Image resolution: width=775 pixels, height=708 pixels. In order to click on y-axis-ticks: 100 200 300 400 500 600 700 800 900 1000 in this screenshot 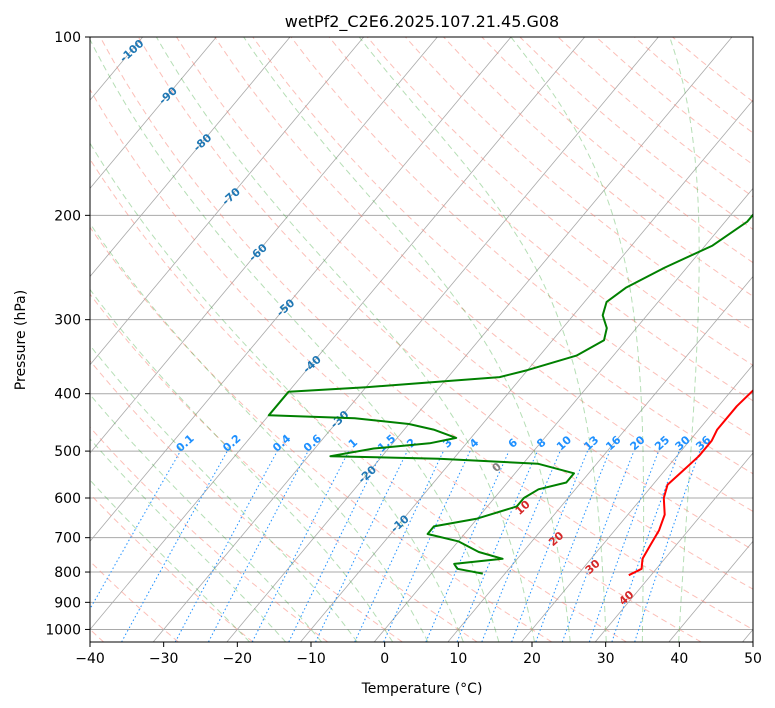, I will do `click(67, 334)`.